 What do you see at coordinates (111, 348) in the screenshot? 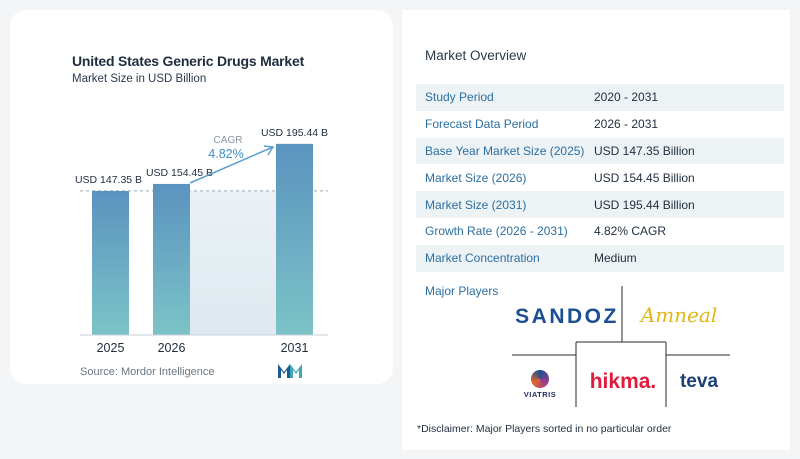
I see `tick-label-2025: 2025` at bounding box center [111, 348].